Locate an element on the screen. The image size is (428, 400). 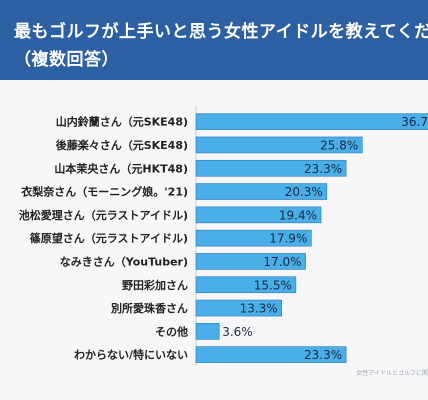
value-label: 15.5% is located at coordinates (273, 285).